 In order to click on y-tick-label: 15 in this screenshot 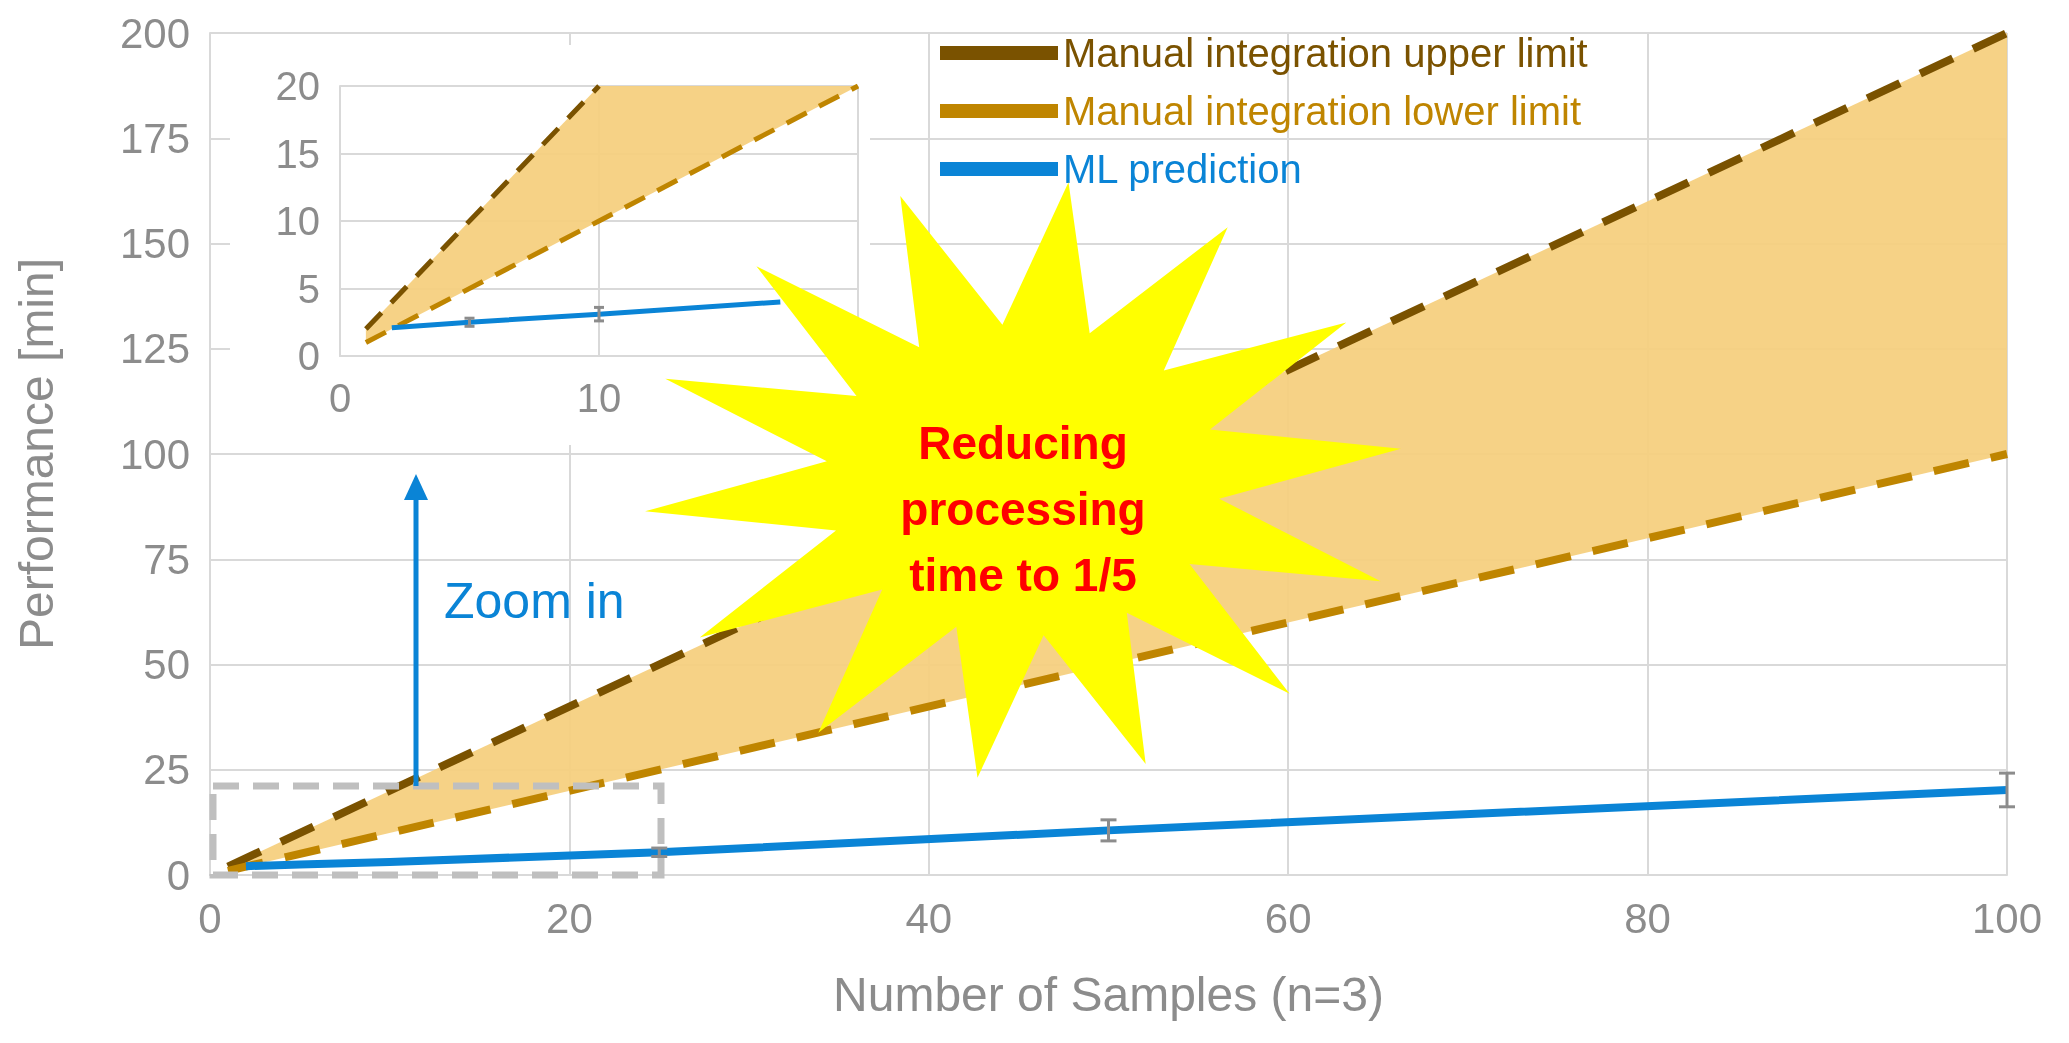, I will do `click(297, 153)`.